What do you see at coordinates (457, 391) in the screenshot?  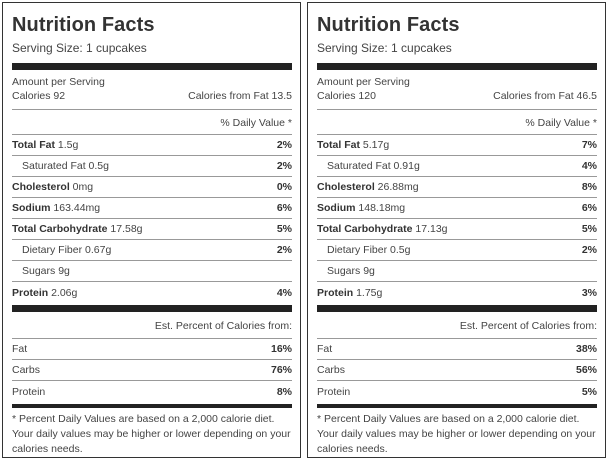 I see `calorie-source-protein: Protein 5%` at bounding box center [457, 391].